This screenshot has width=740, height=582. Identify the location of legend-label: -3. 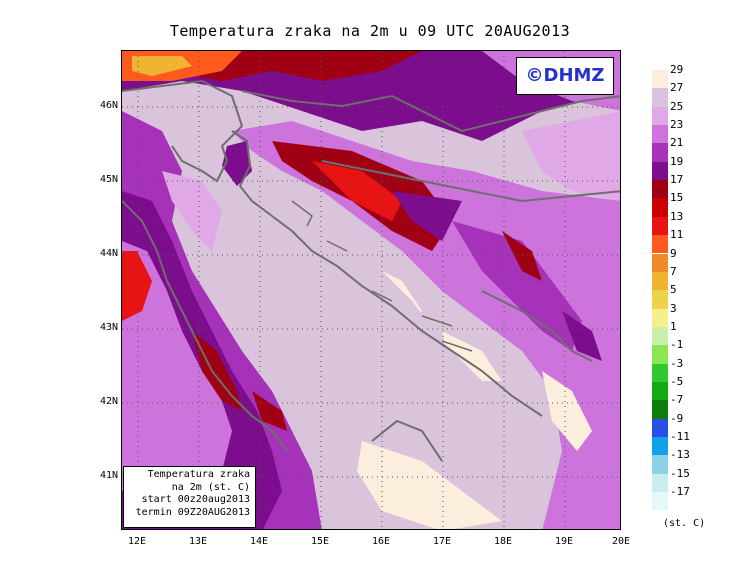
(677, 363).